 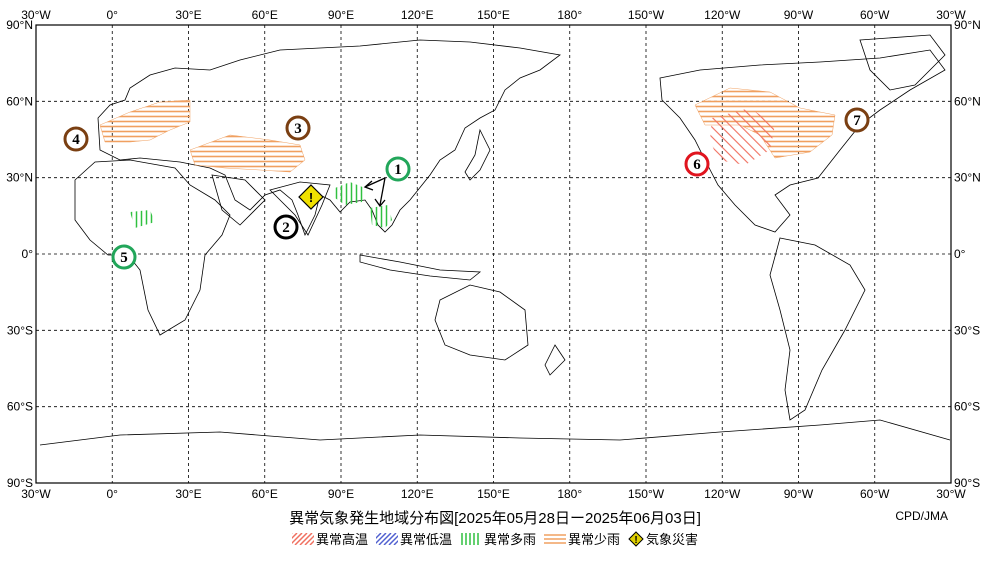 I want to click on europe-dry-region, so click(x=145, y=121).